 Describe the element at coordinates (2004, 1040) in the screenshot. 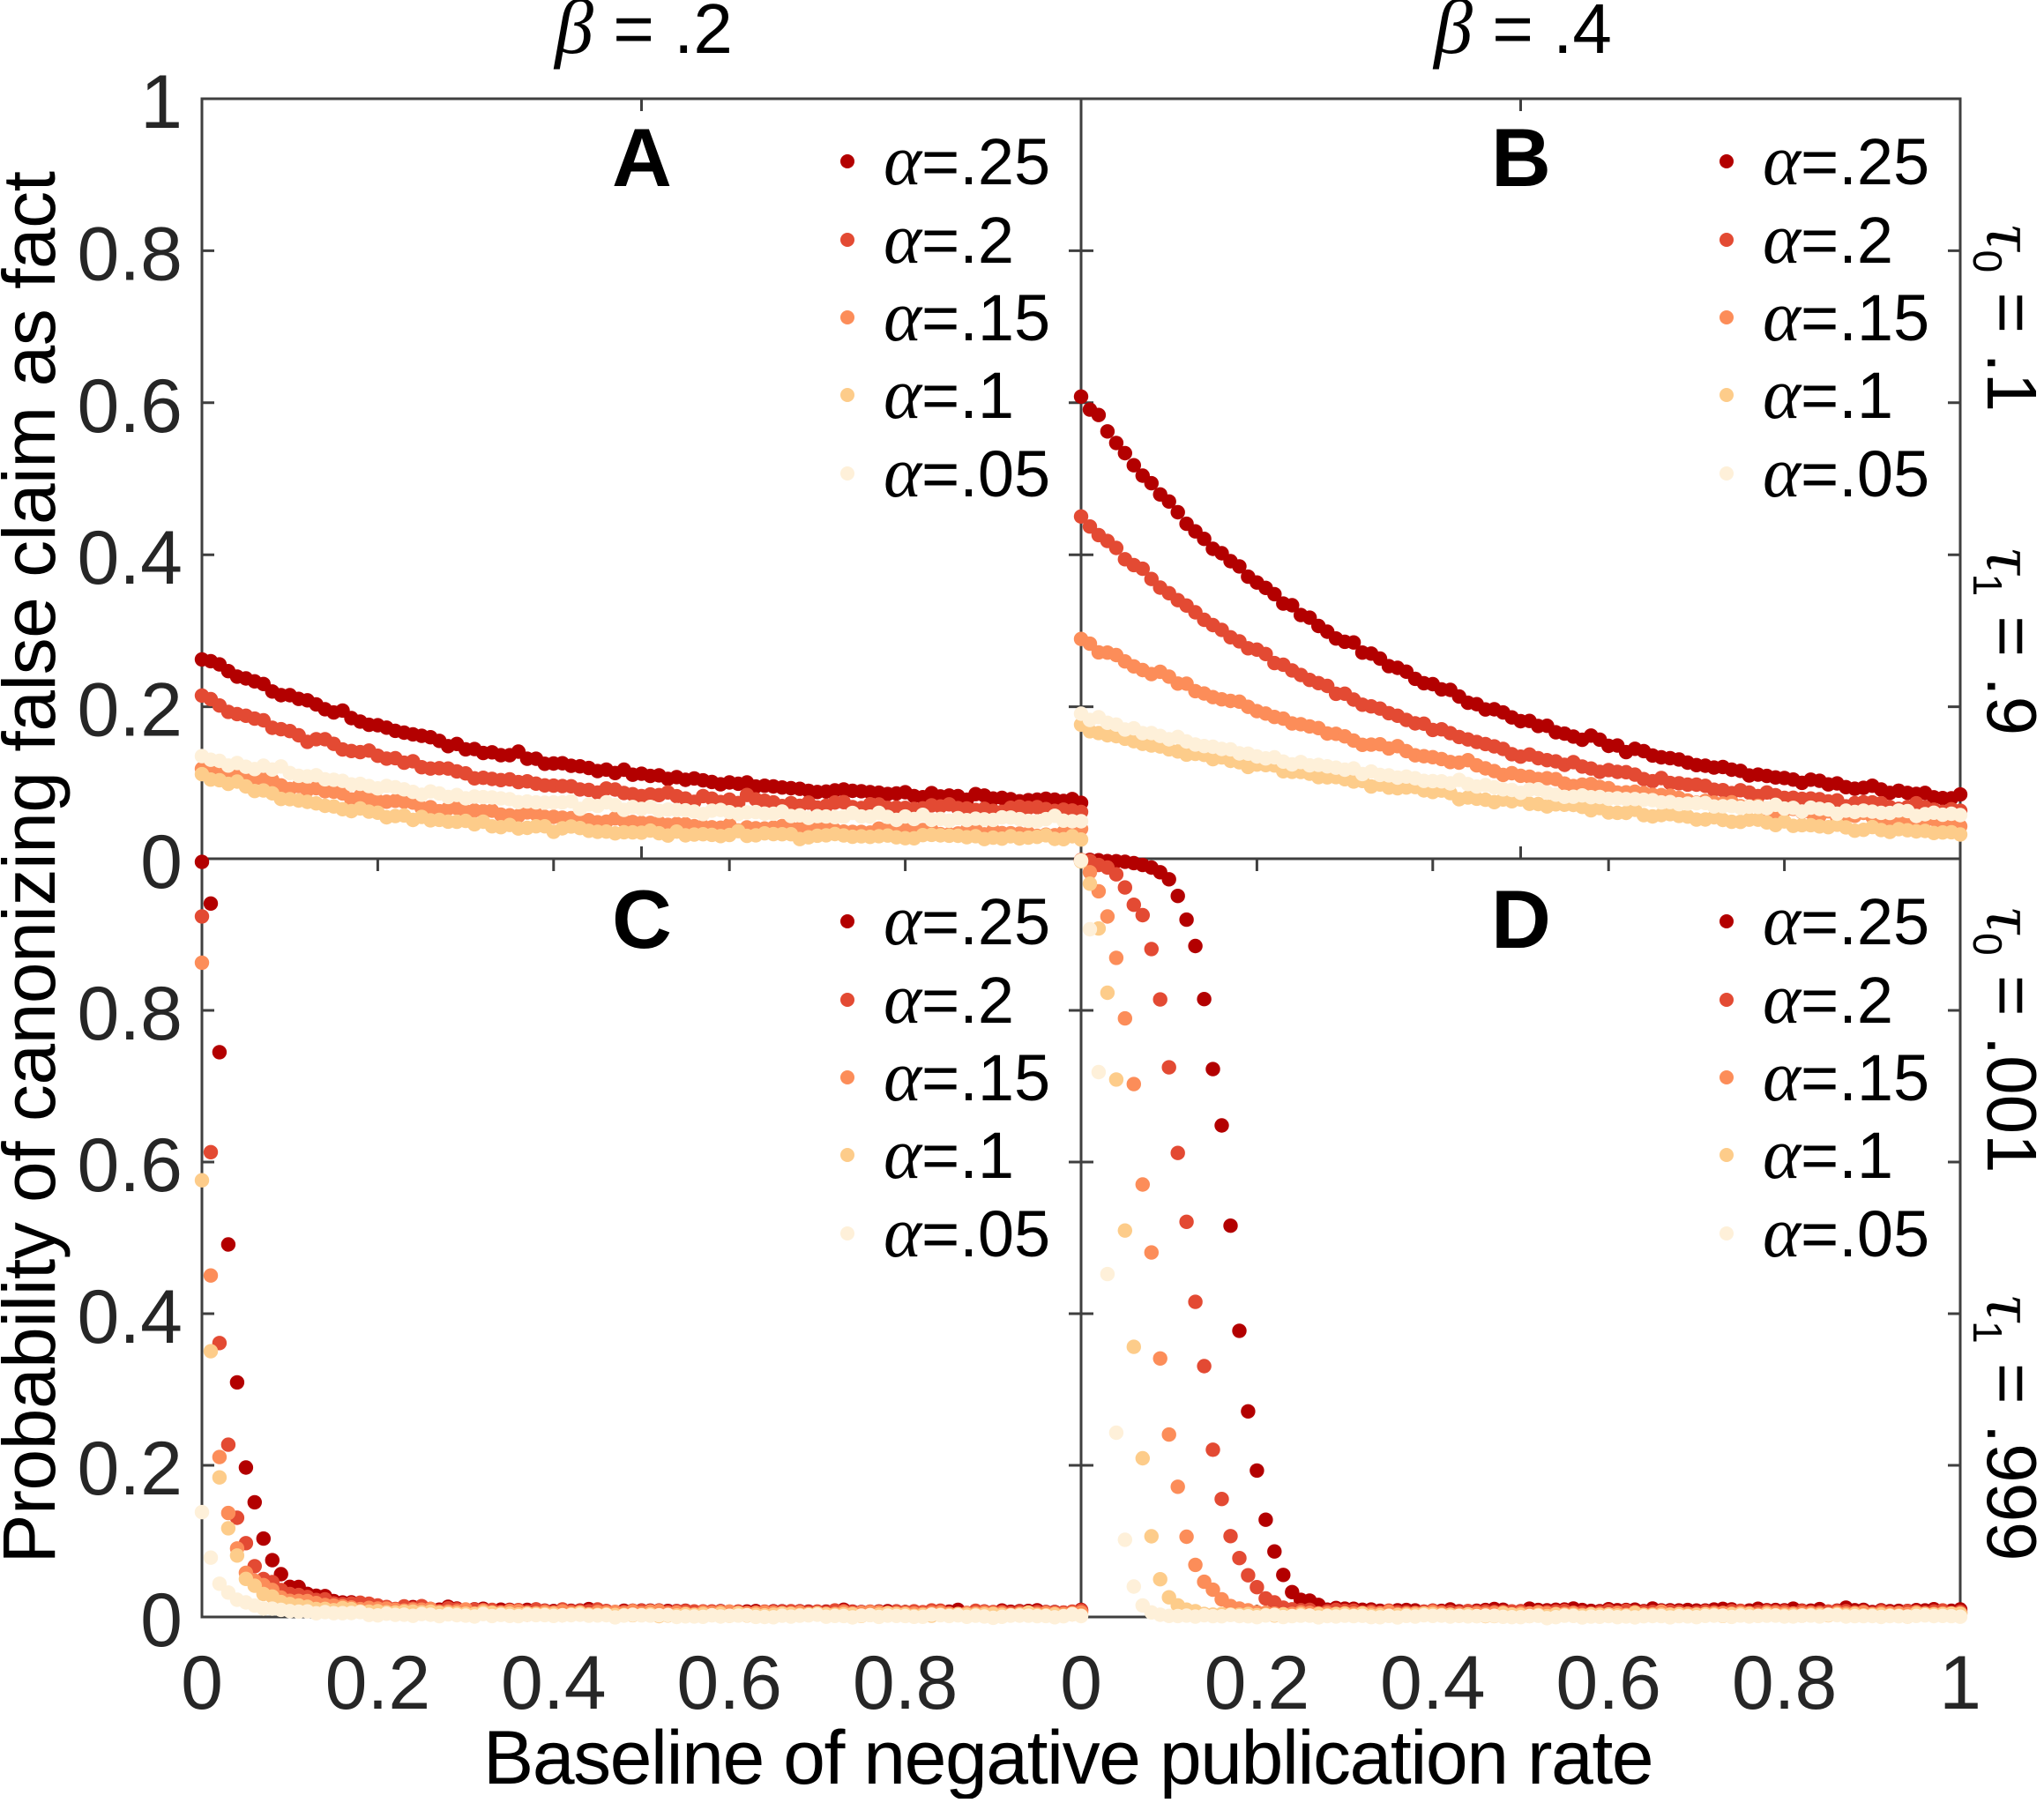

I see `svg-text: τ0 = .001` at that location.